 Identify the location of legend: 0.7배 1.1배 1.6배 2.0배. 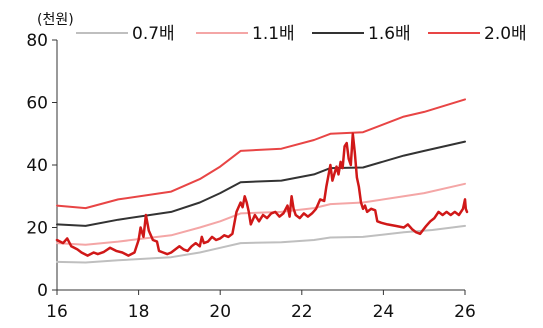
(301, 34).